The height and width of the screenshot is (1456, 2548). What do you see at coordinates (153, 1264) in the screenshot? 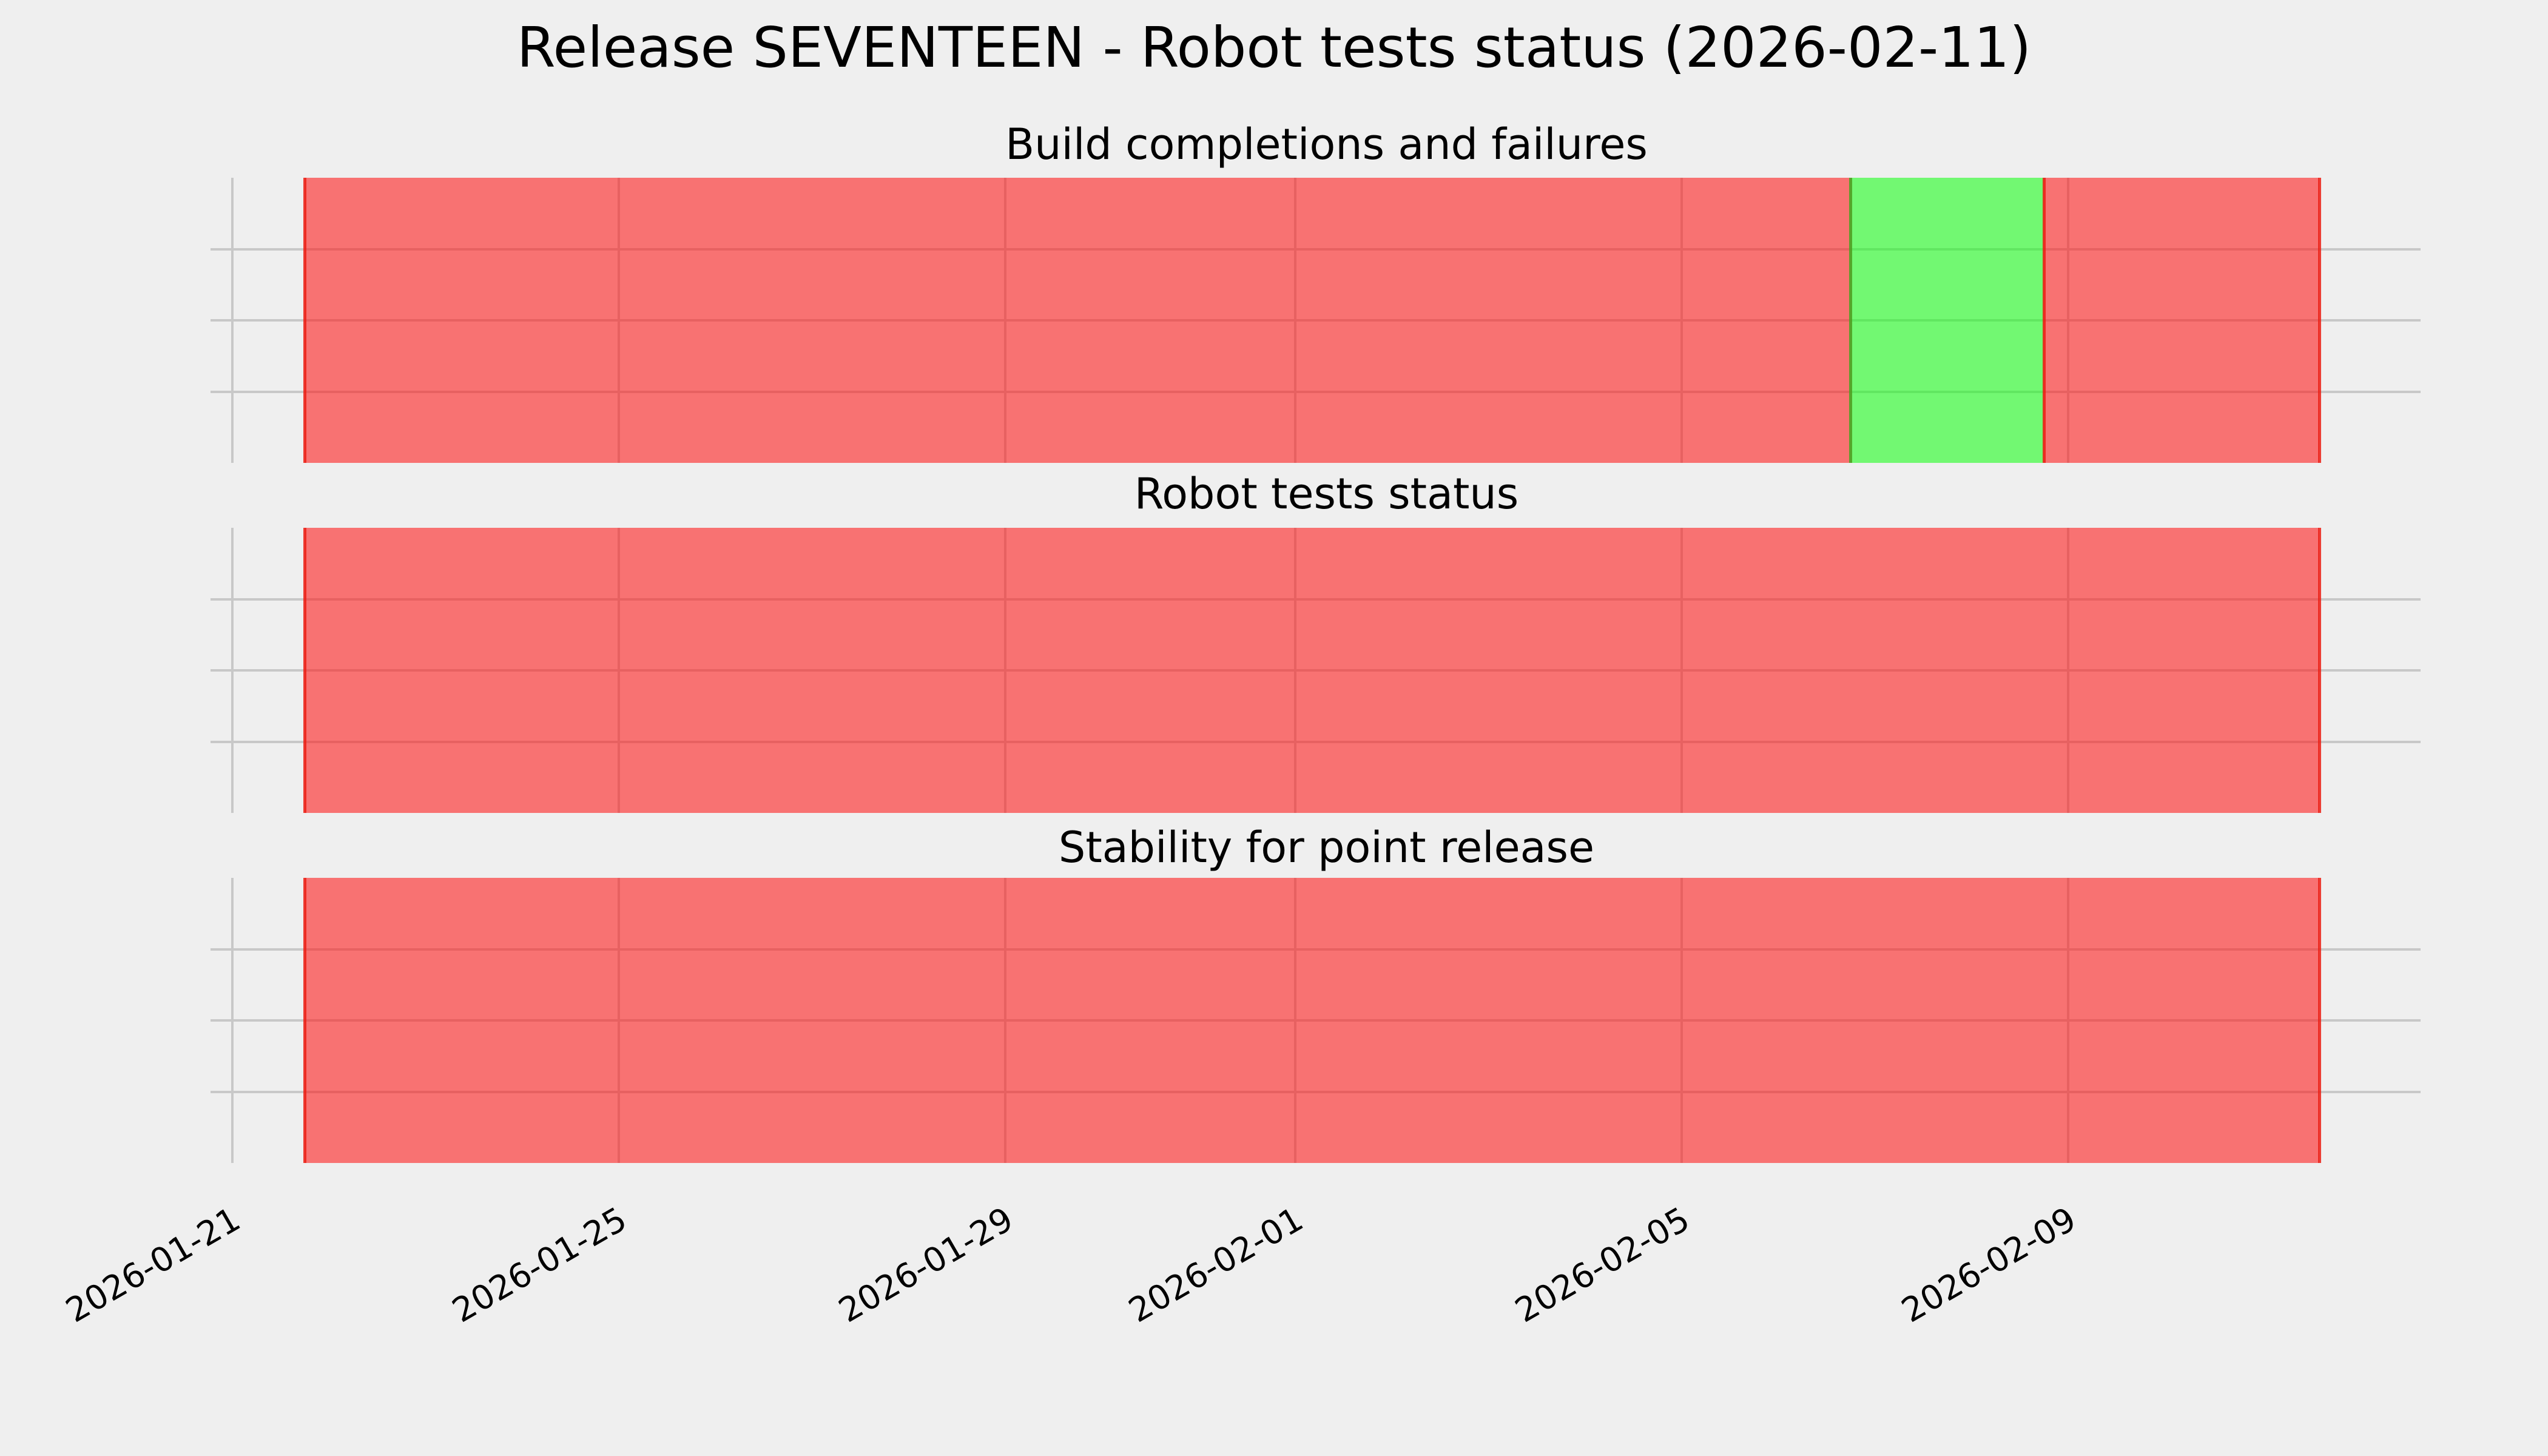
I see `x-tick-label: 2026-01-21` at bounding box center [153, 1264].